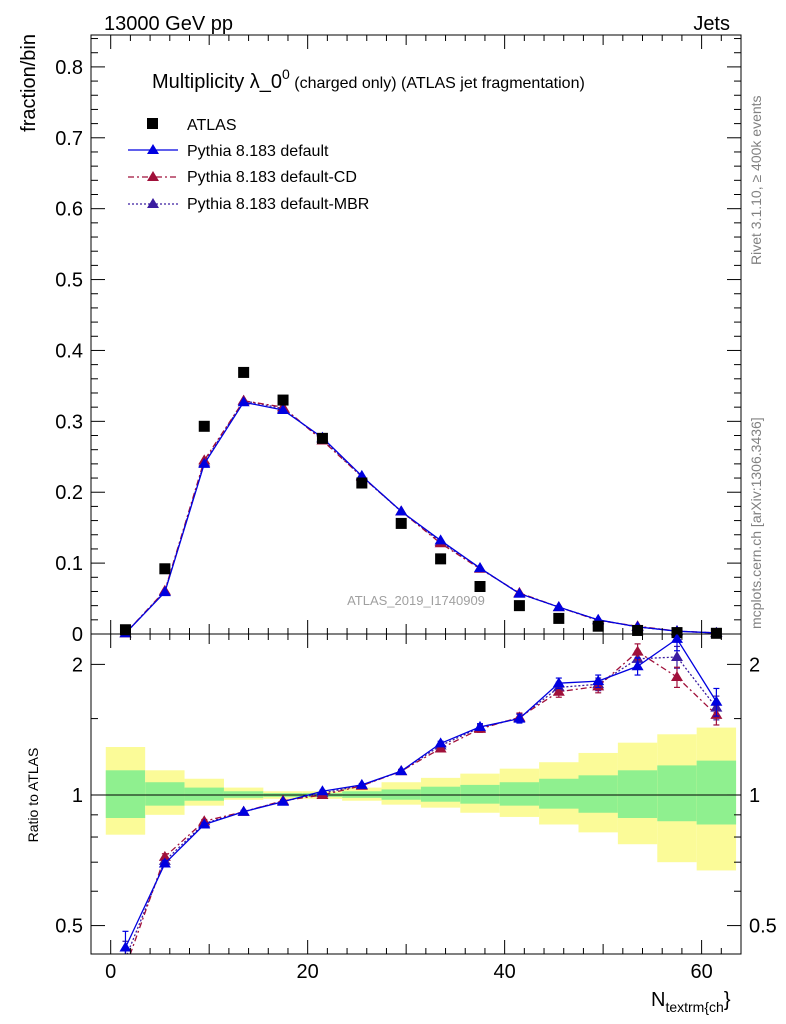 Image resolution: width=786 pixels, height=1024 pixels. Describe the element at coordinates (77, 796) in the screenshot. I see `ratio-ytick-label: 1` at that location.